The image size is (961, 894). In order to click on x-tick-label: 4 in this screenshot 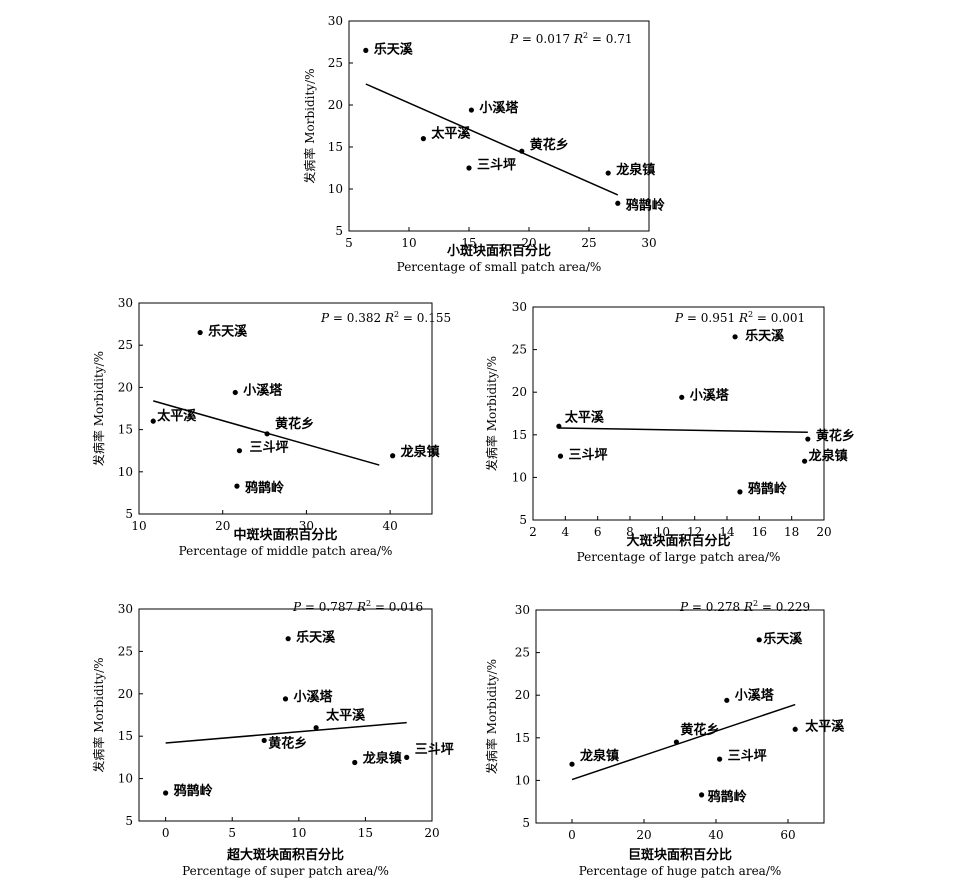, I will do `click(566, 532)`.